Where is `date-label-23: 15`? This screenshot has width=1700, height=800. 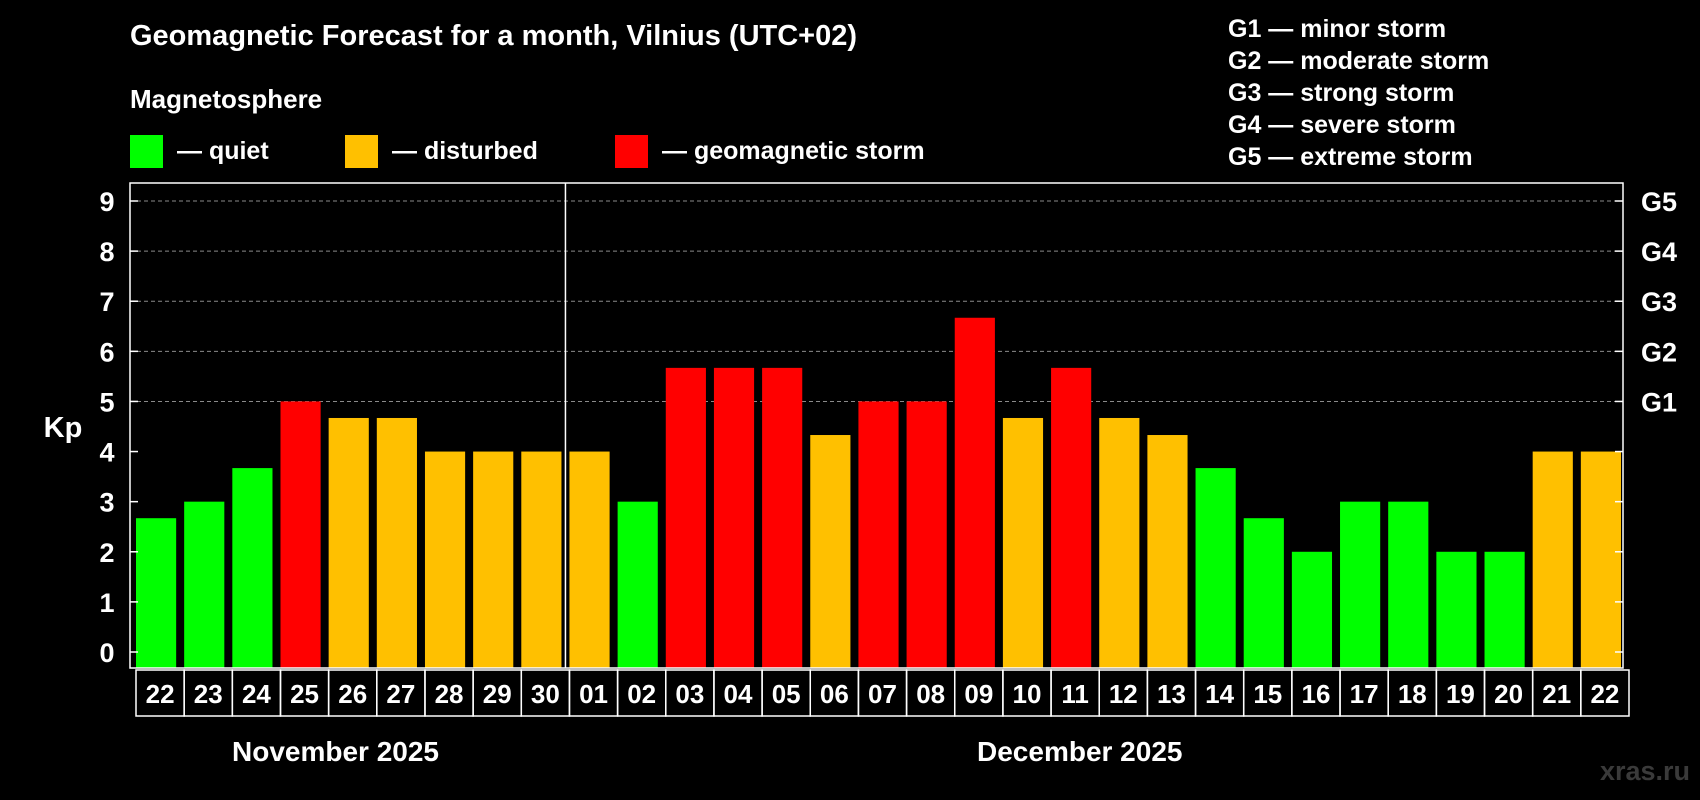
date-label-23: 15 is located at coordinates (1267, 694).